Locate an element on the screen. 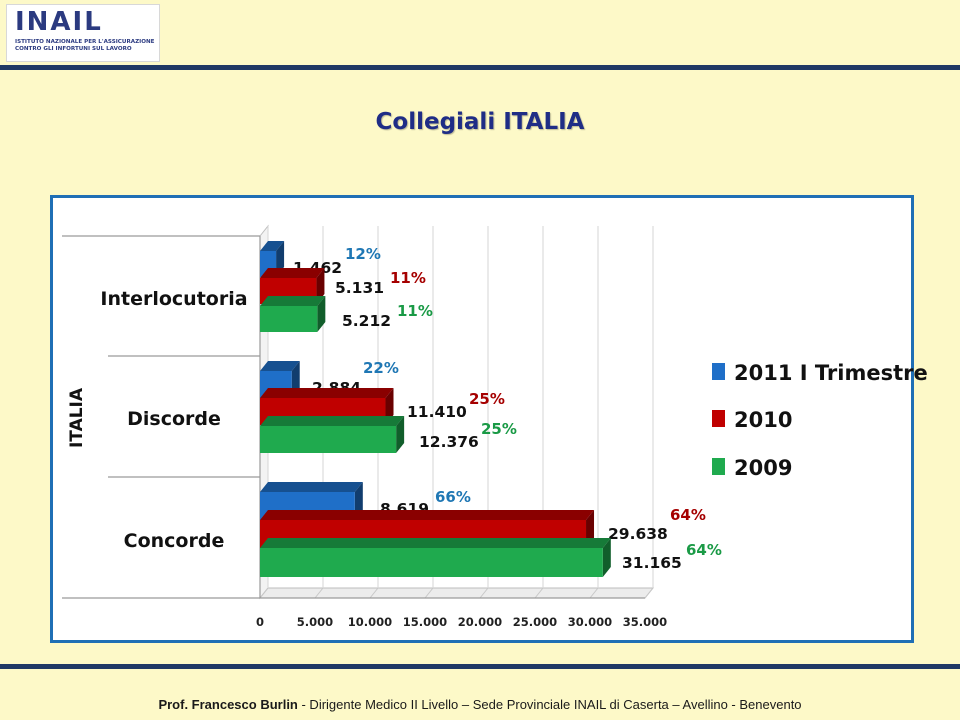 This screenshot has width=960, height=720. header-divider is located at coordinates (480, 67).